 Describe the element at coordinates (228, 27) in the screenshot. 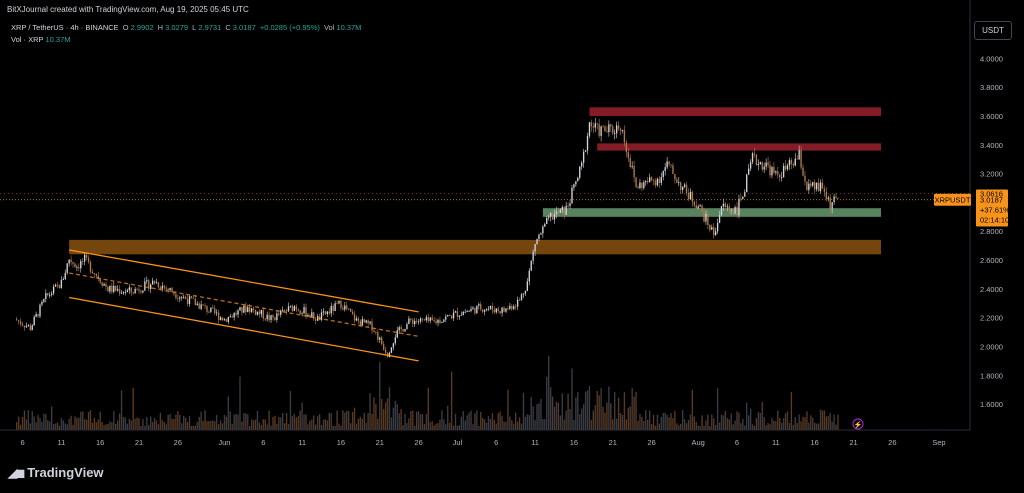

I see `close-label: C` at that location.